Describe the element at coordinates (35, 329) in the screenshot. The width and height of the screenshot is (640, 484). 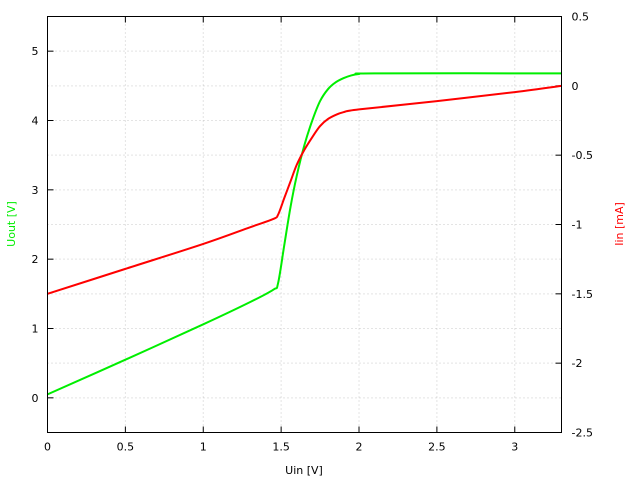
I see `y-left-tick-label: 1` at that location.